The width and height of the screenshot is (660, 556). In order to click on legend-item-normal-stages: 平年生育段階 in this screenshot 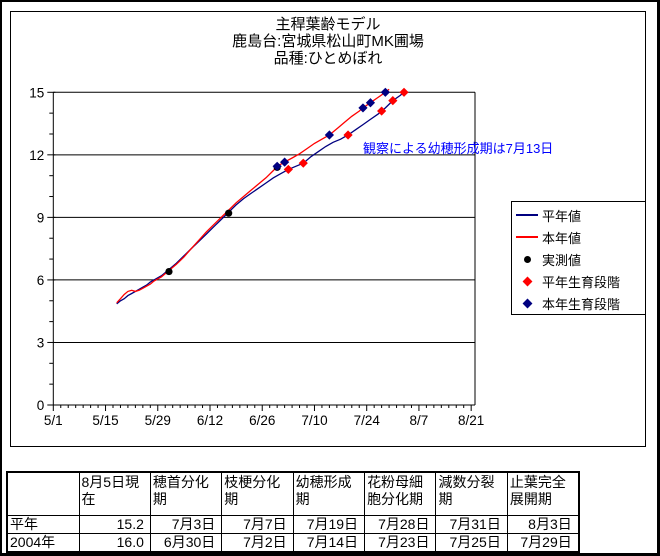, I will do `click(578, 281)`.